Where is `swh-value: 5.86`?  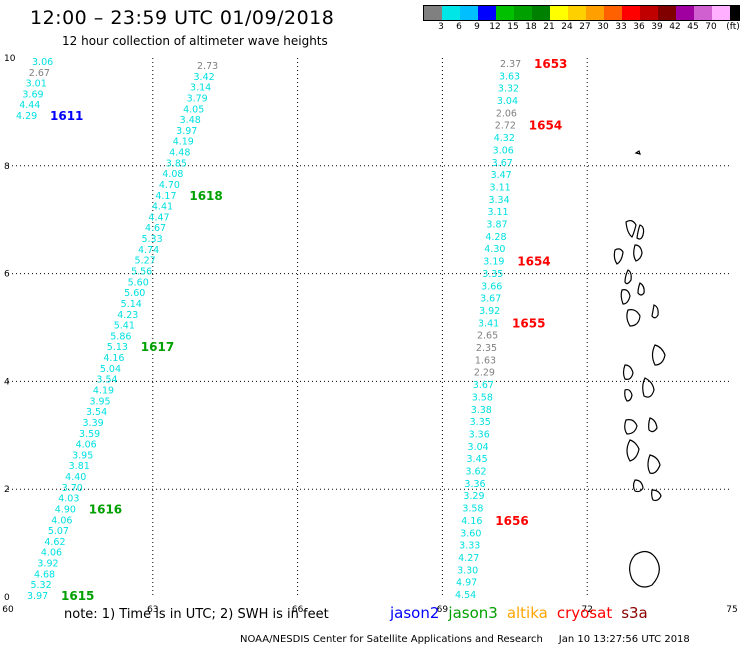
swh-value: 5.86 is located at coordinates (120, 336).